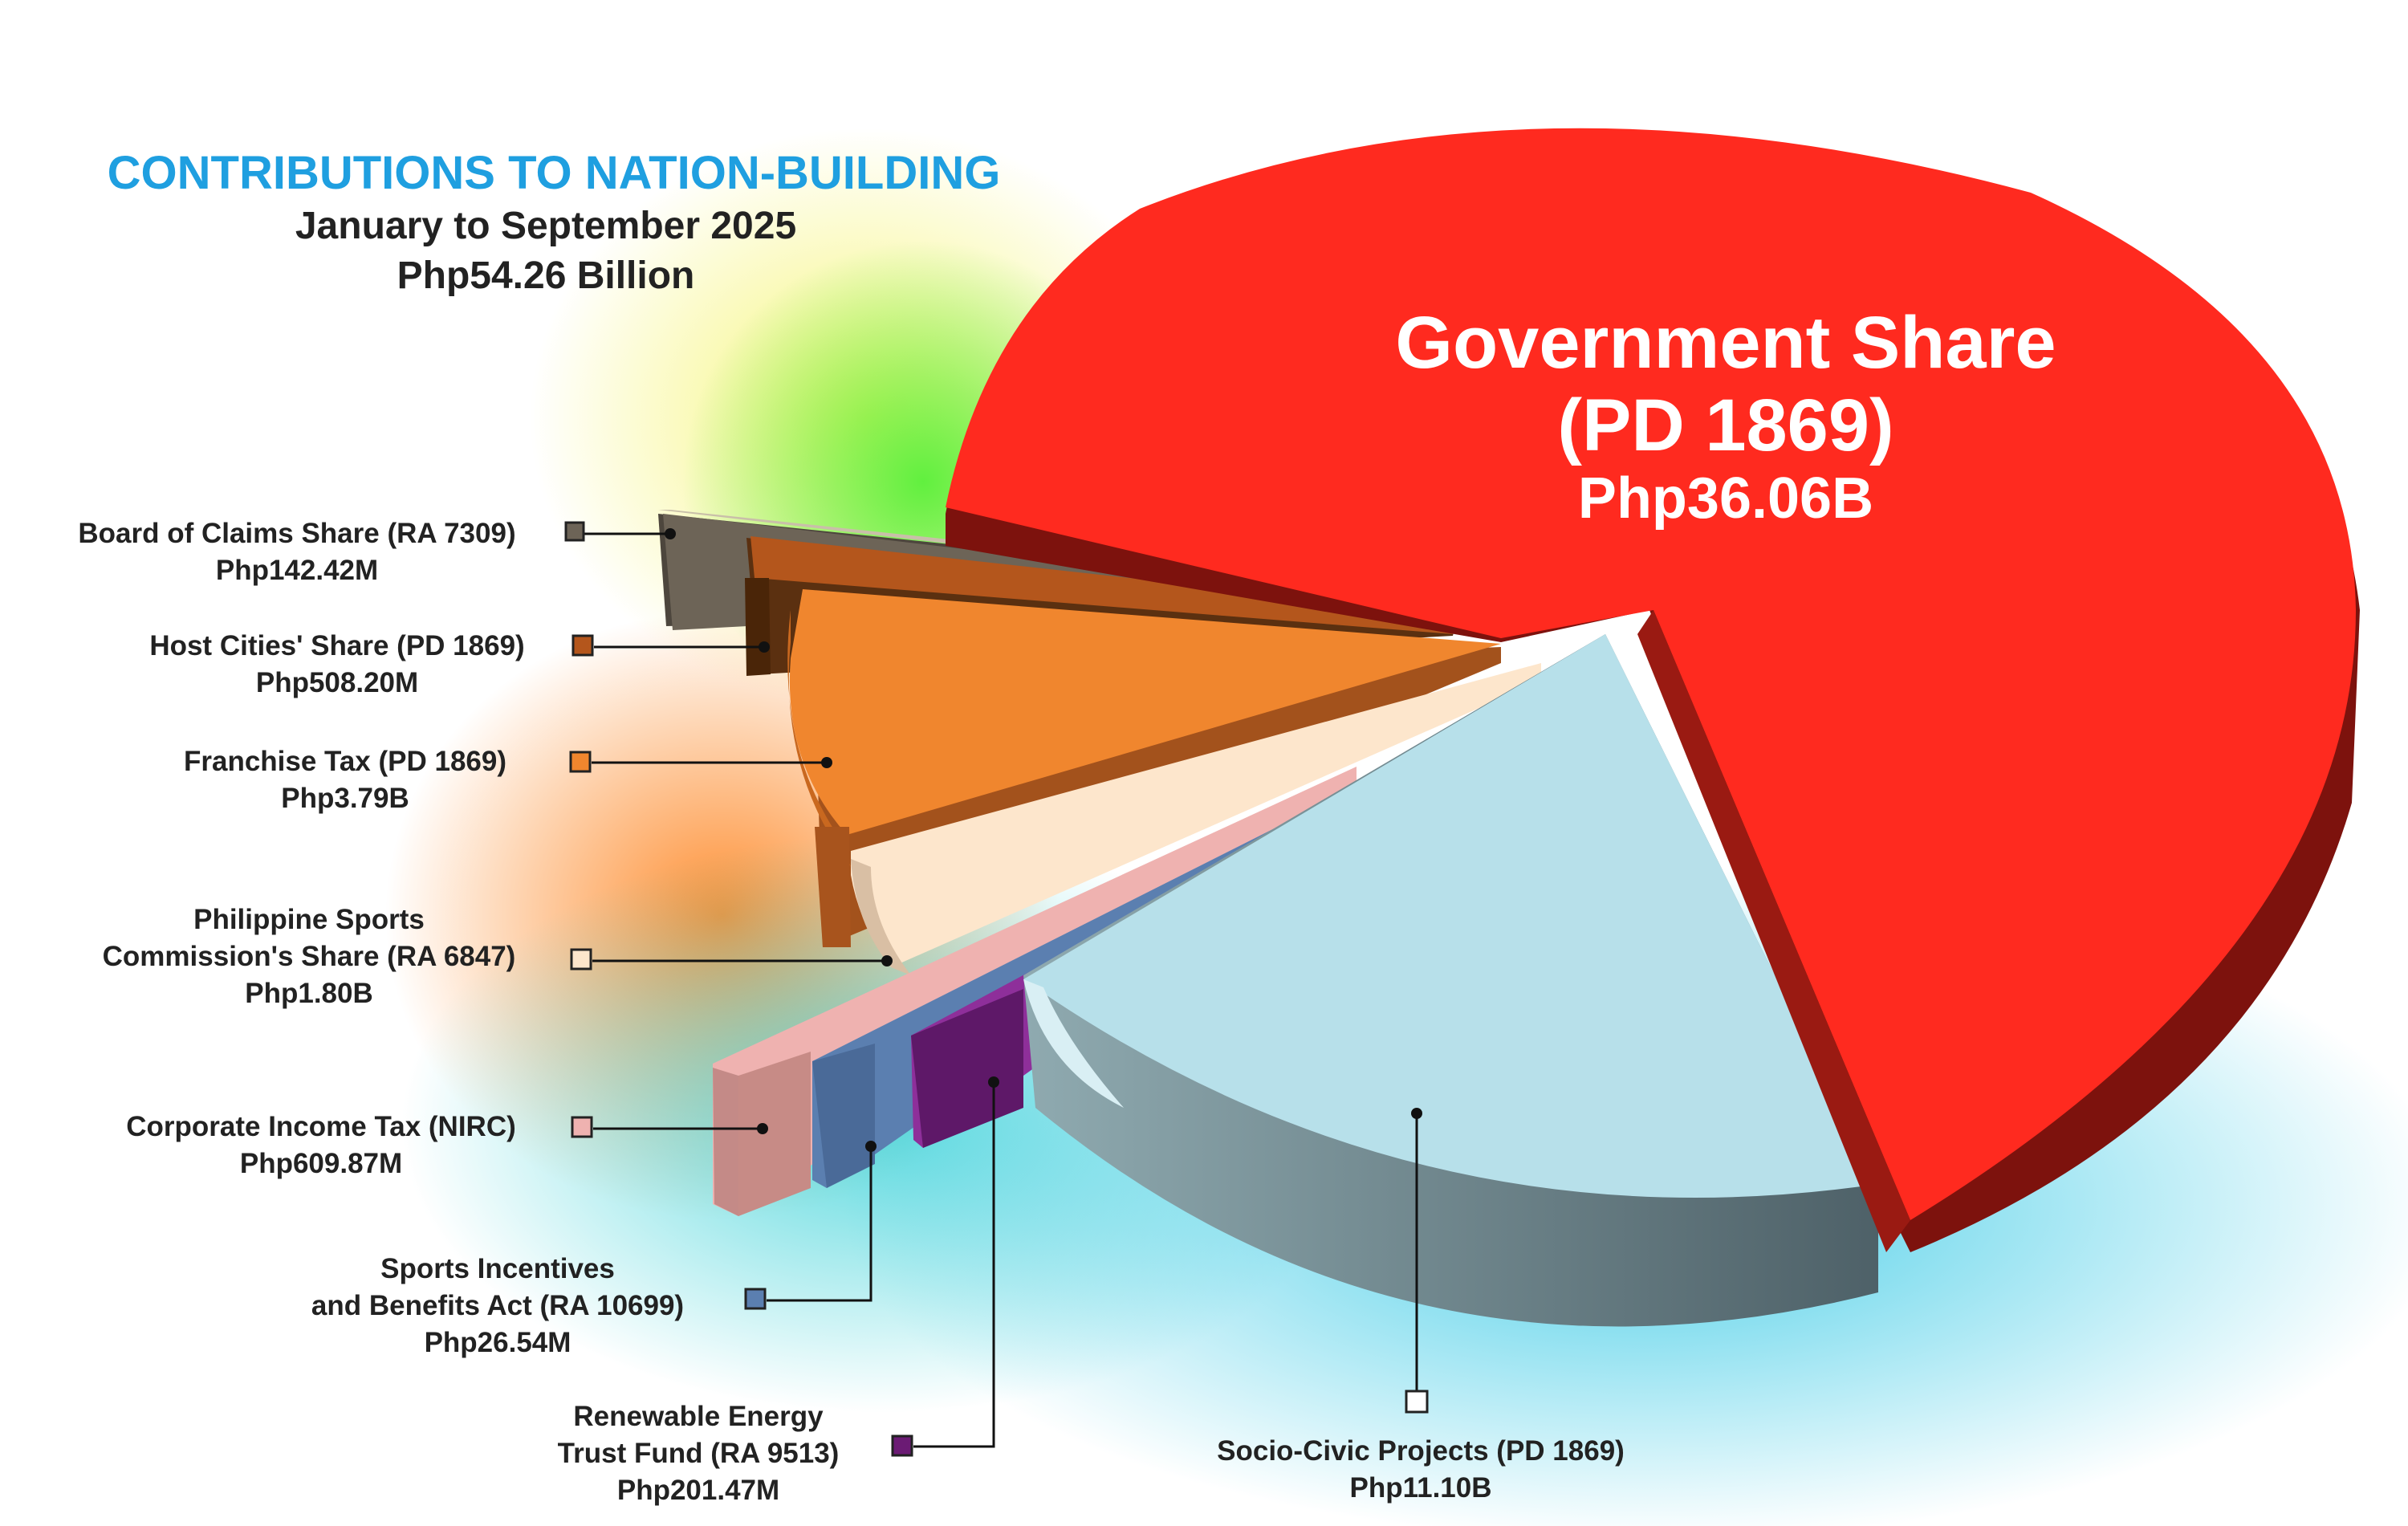  What do you see at coordinates (337, 645) in the screenshot?
I see `host-cities-name: Host Cities' Share (PD 1869)` at bounding box center [337, 645].